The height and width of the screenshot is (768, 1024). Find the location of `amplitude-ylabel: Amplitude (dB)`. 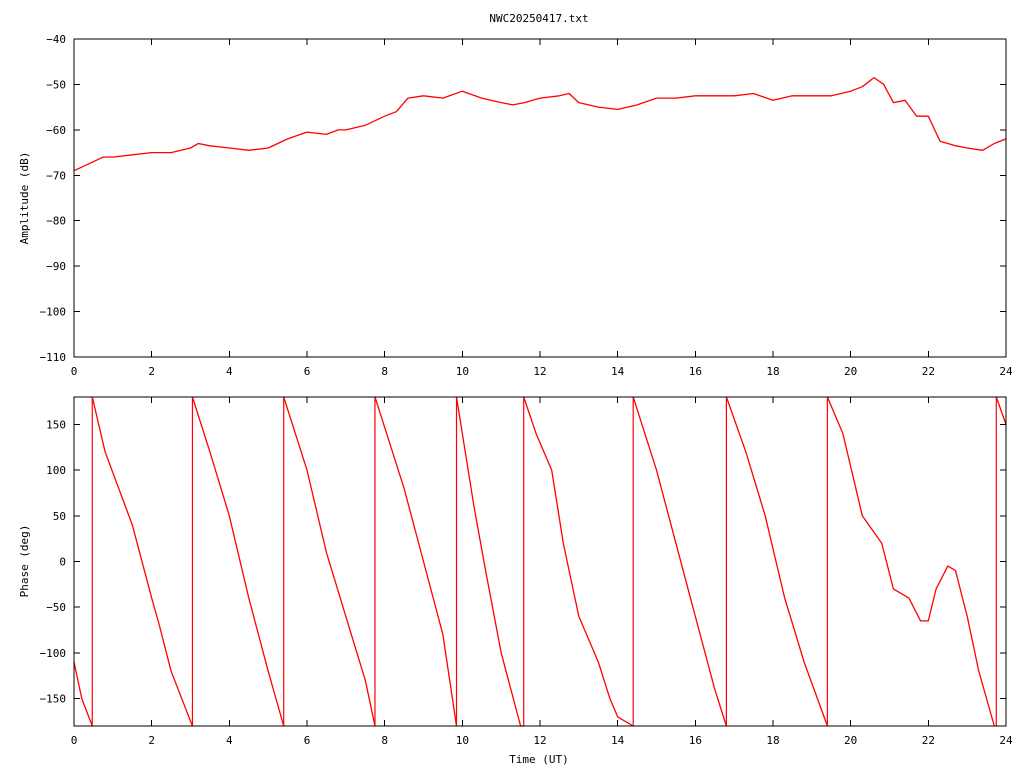

amplitude-ylabel: Amplitude (dB) is located at coordinates (24, 198).